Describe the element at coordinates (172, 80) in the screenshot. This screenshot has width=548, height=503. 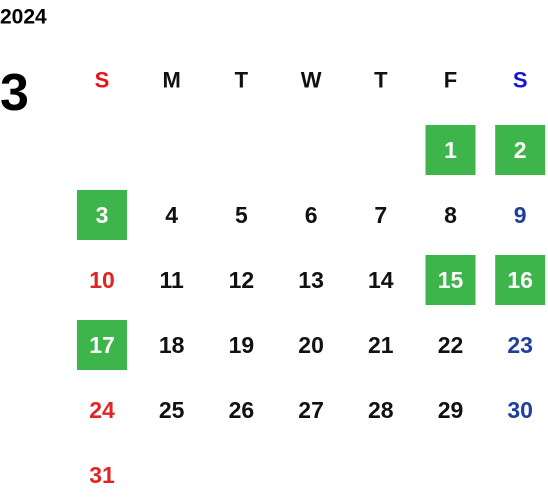
I see `weekday-header: M` at that location.